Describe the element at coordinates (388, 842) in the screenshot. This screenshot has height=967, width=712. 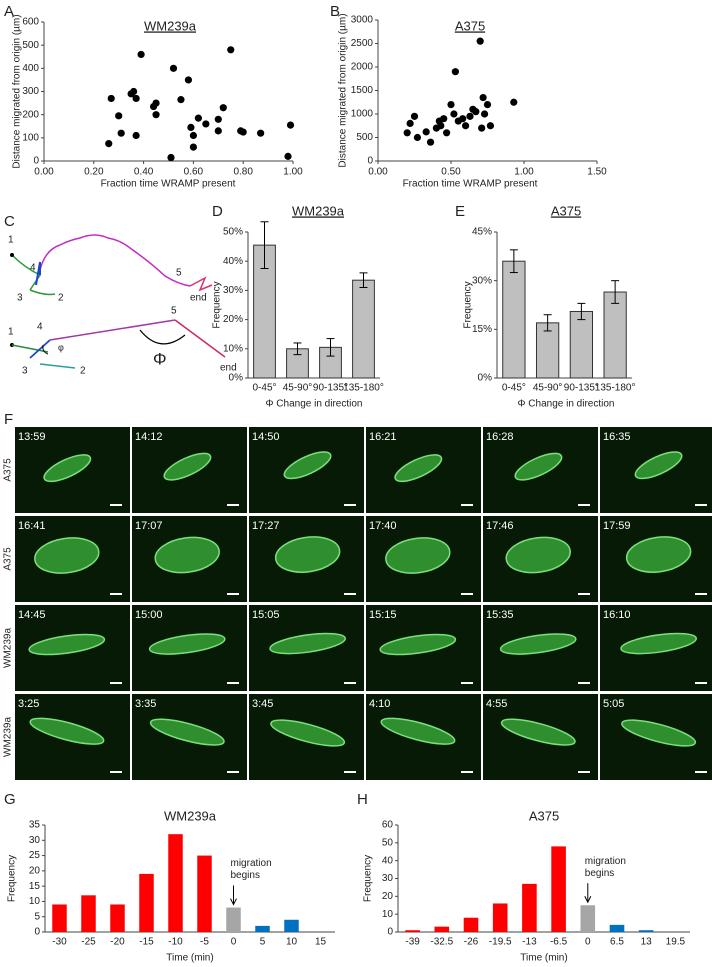
I see `y-tick-label: 50` at that location.